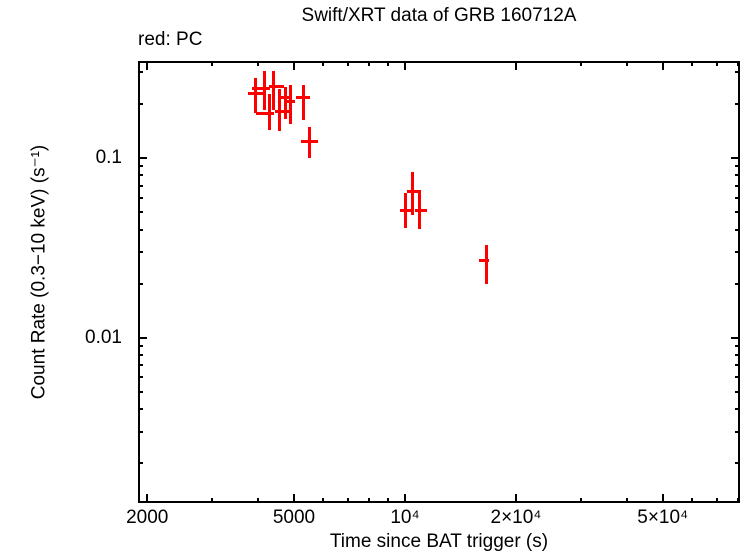 The height and width of the screenshot is (558, 746). What do you see at coordinates (39, 272) in the screenshot?
I see `y-axis-label: Count Rate (0.3−10 keV) (s⁻¹)` at bounding box center [39, 272].